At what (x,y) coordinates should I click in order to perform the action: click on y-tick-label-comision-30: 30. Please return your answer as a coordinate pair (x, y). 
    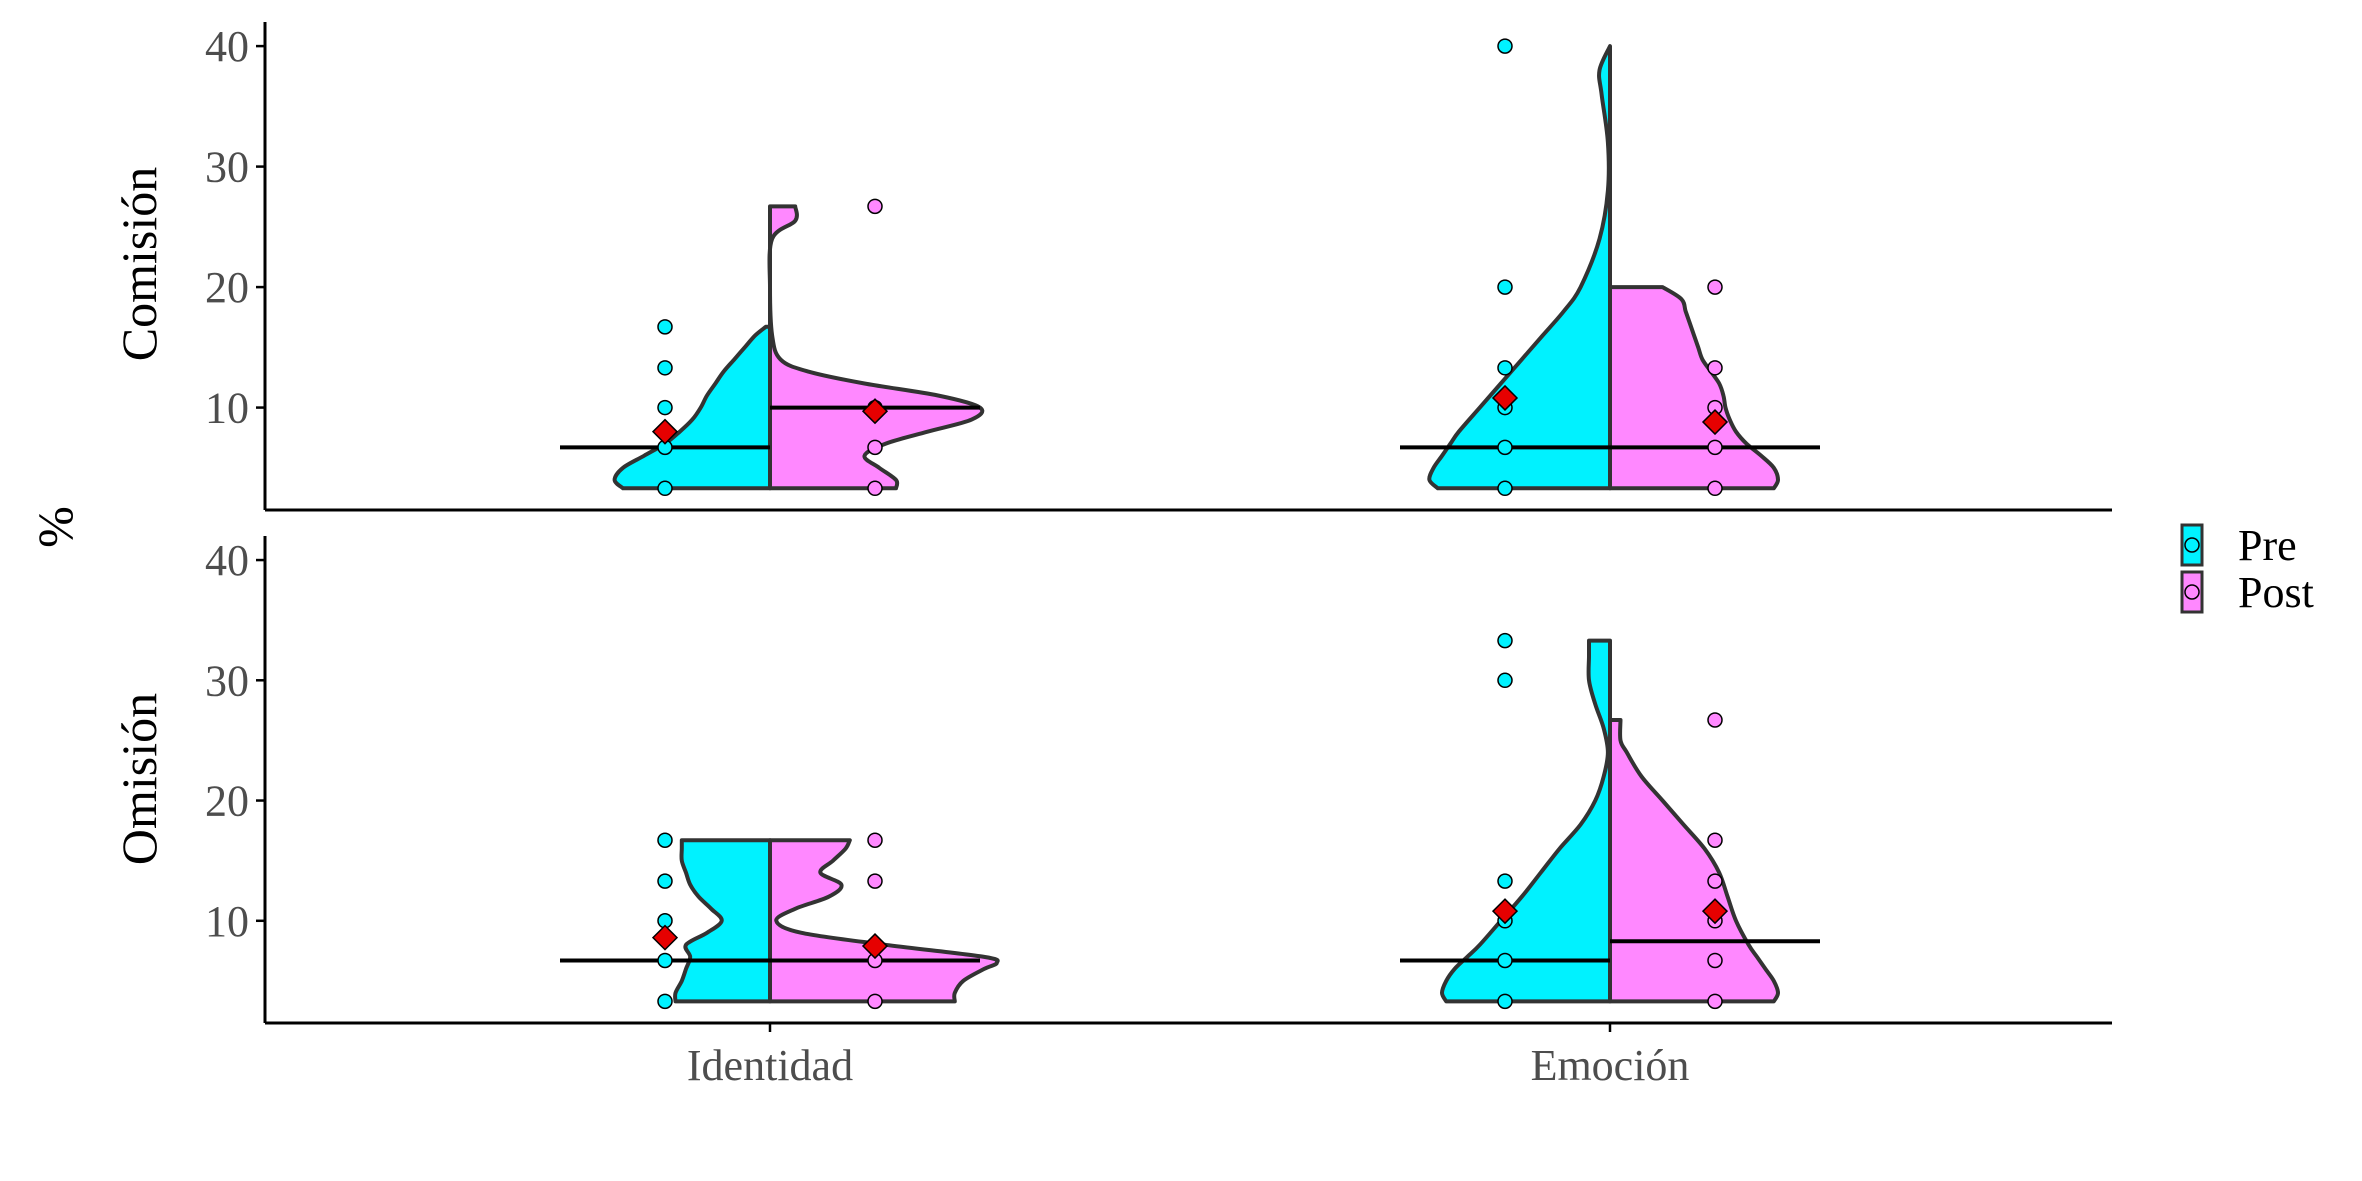
    Looking at the image, I should click on (227, 167).